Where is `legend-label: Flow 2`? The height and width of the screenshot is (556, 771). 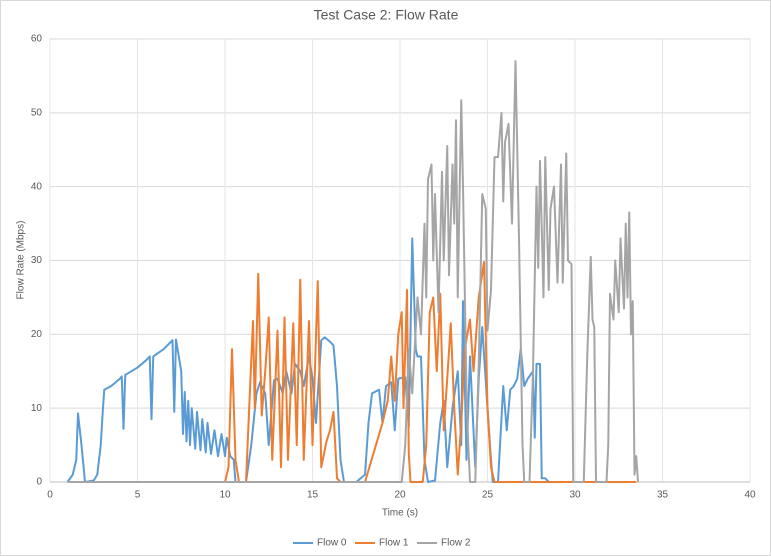
legend-label: Flow 2 is located at coordinates (456, 543).